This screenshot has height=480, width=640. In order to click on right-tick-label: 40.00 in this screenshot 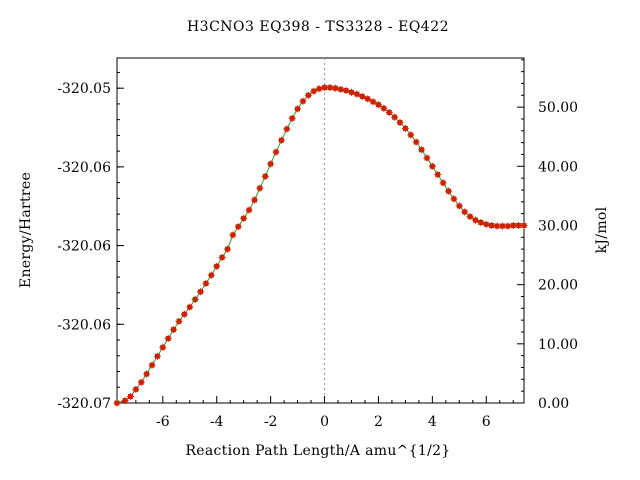, I will do `click(558, 167)`.